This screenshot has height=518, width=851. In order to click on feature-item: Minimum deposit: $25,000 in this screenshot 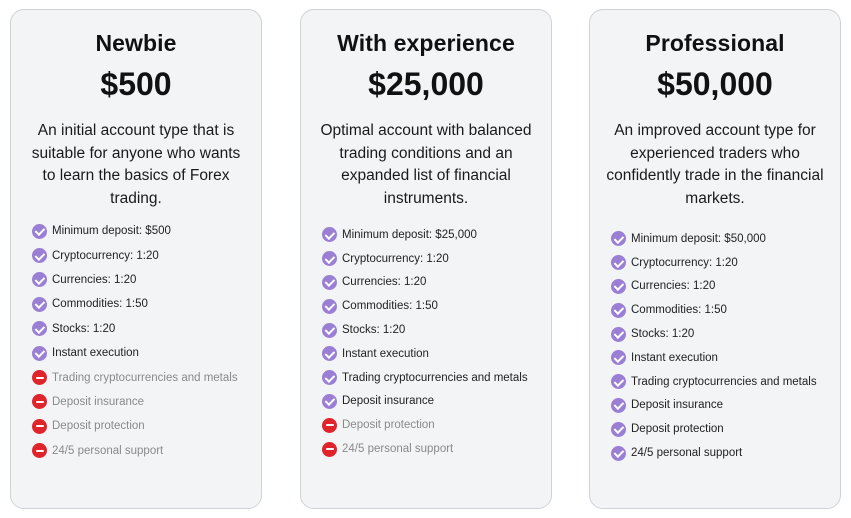, I will do `click(432, 235)`.